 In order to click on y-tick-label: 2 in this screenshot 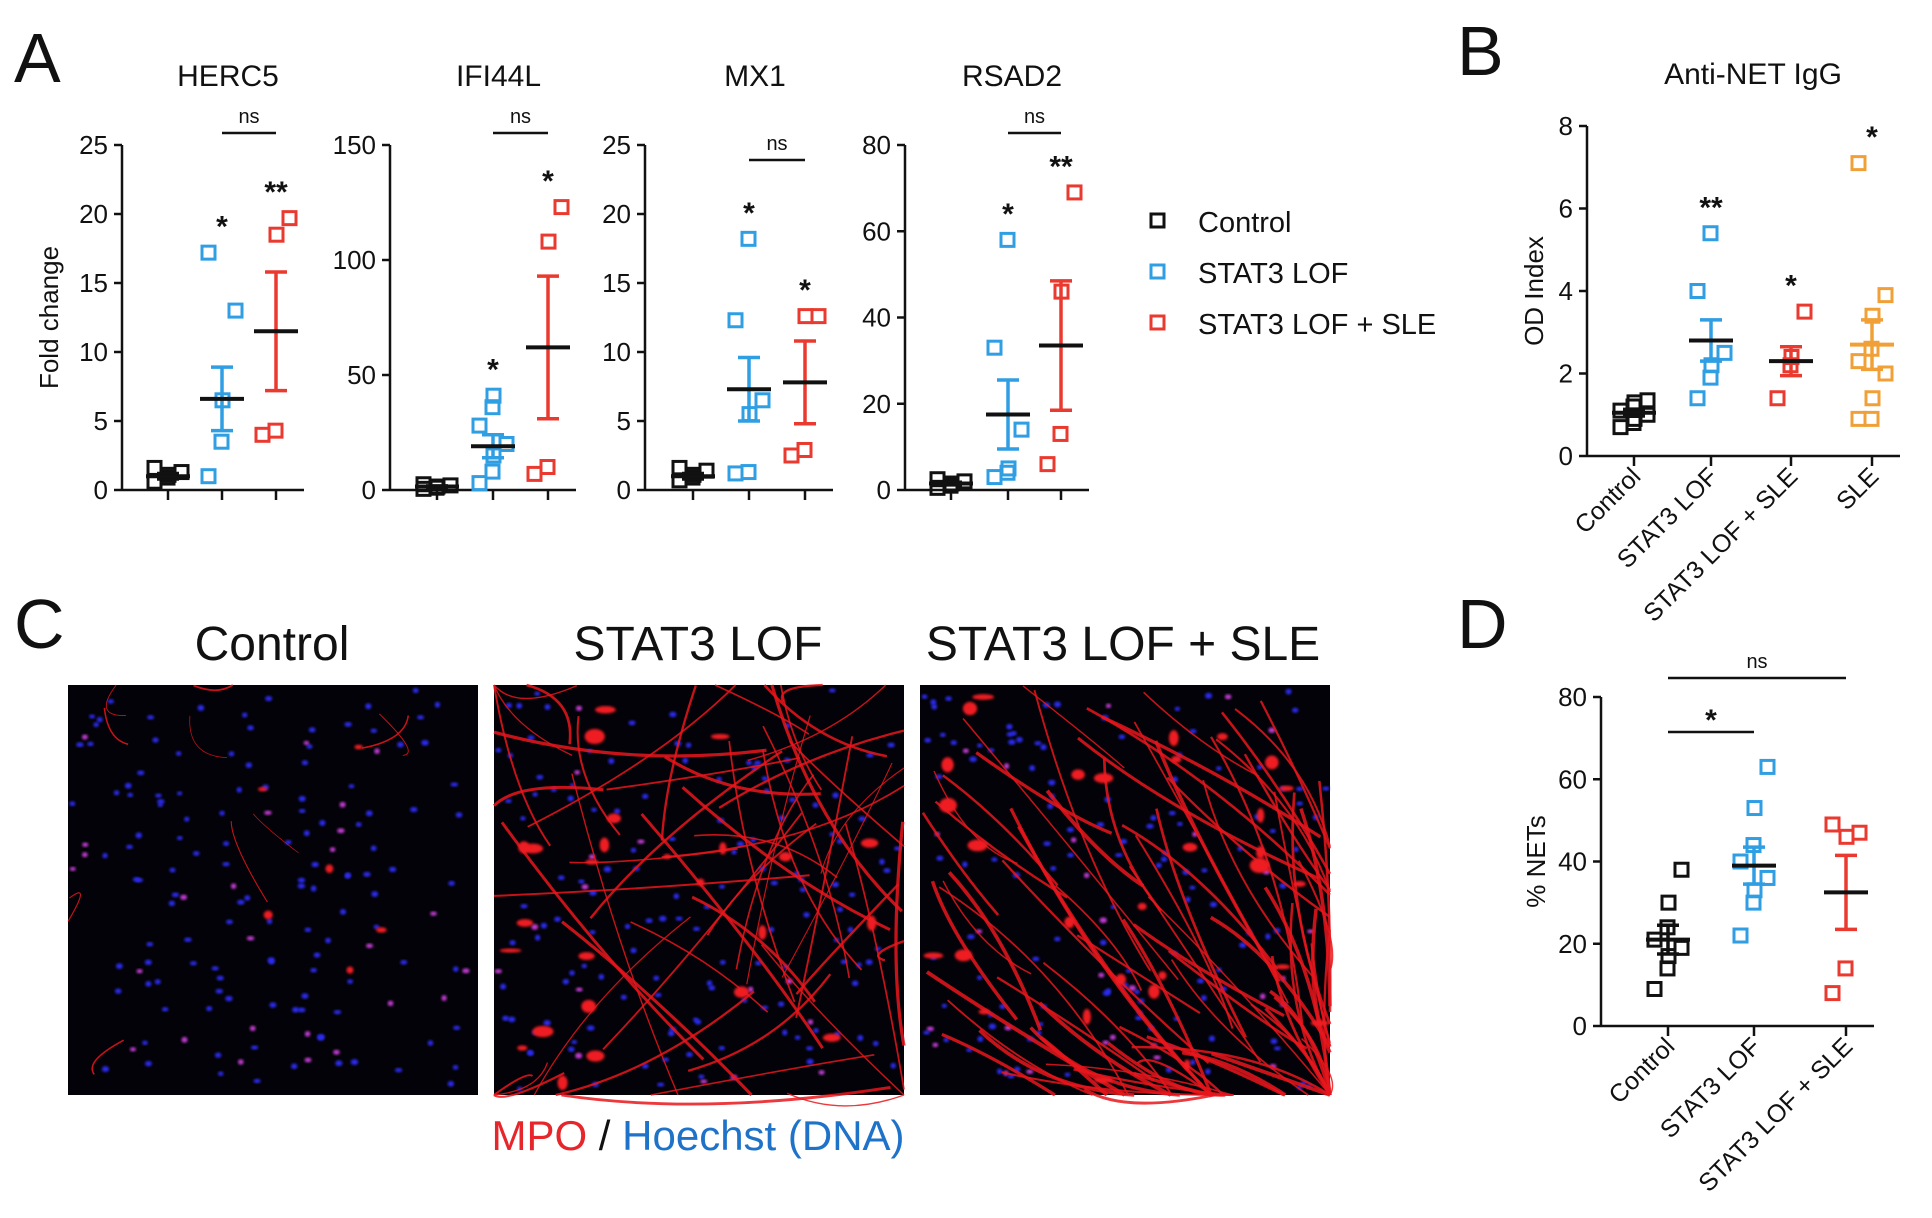, I will do `click(1566, 374)`.